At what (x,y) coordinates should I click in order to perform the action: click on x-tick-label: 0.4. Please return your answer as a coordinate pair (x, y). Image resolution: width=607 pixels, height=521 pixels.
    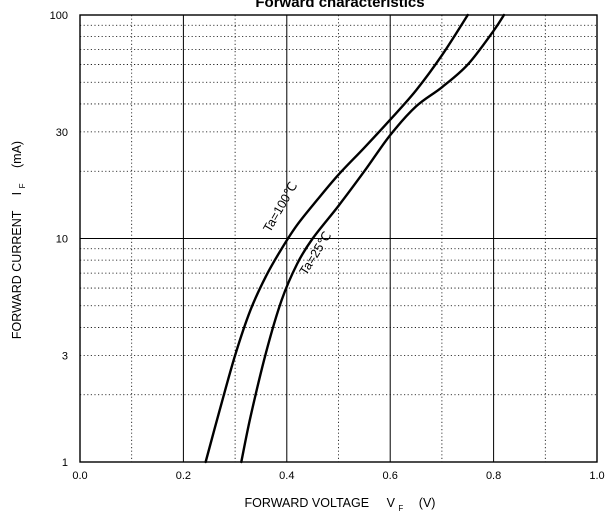
    Looking at the image, I should click on (286, 476).